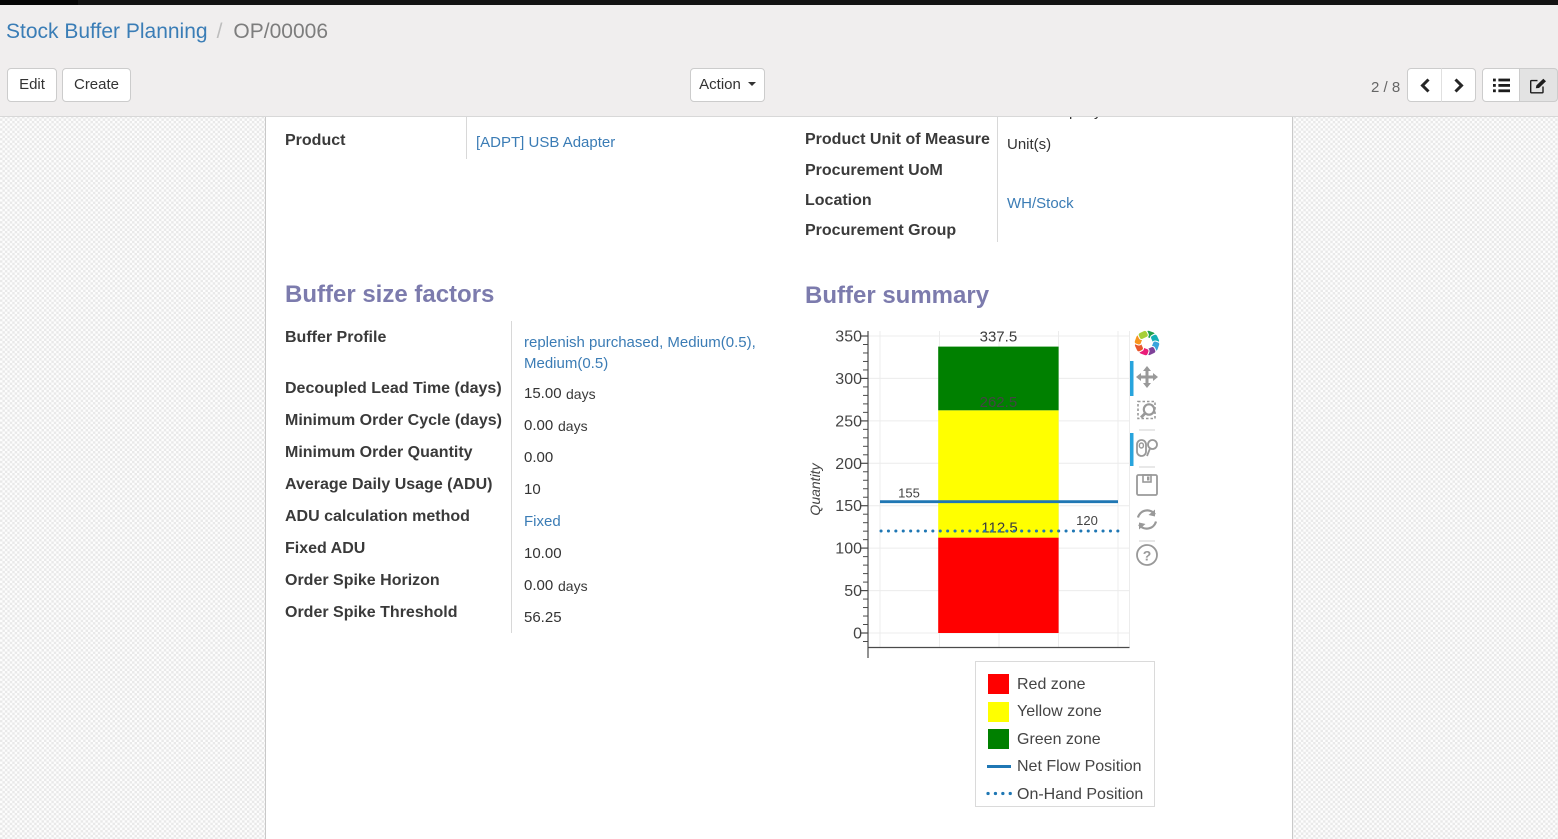  I want to click on svg-text: 200, so click(848, 464).